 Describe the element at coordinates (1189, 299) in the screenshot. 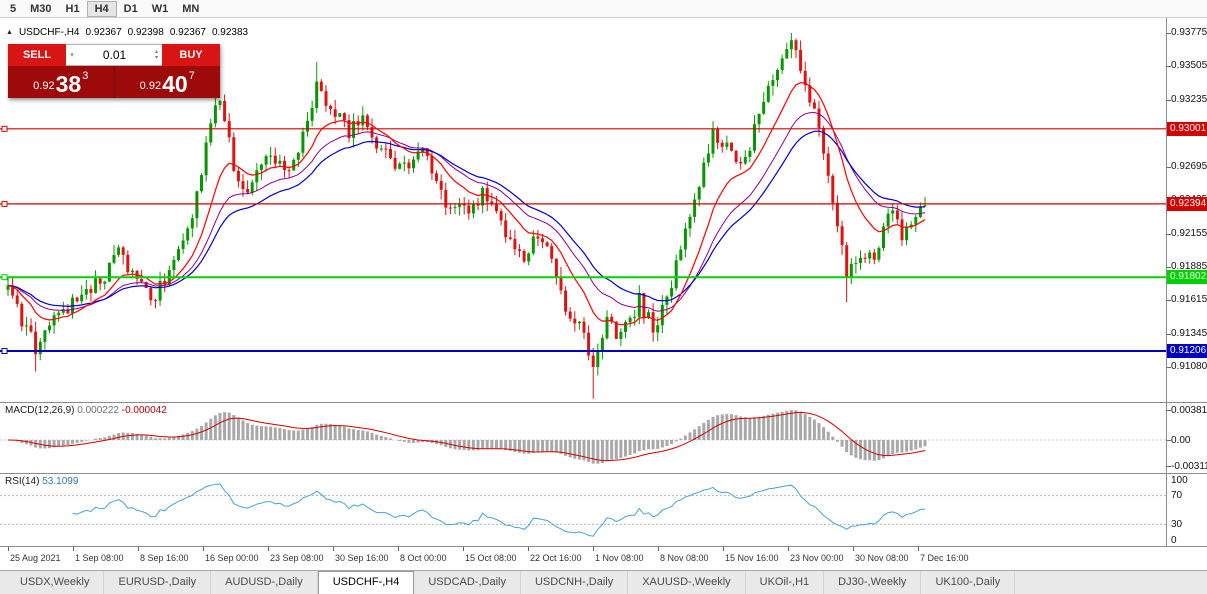

I see `price-axis-label: 0.91615` at that location.